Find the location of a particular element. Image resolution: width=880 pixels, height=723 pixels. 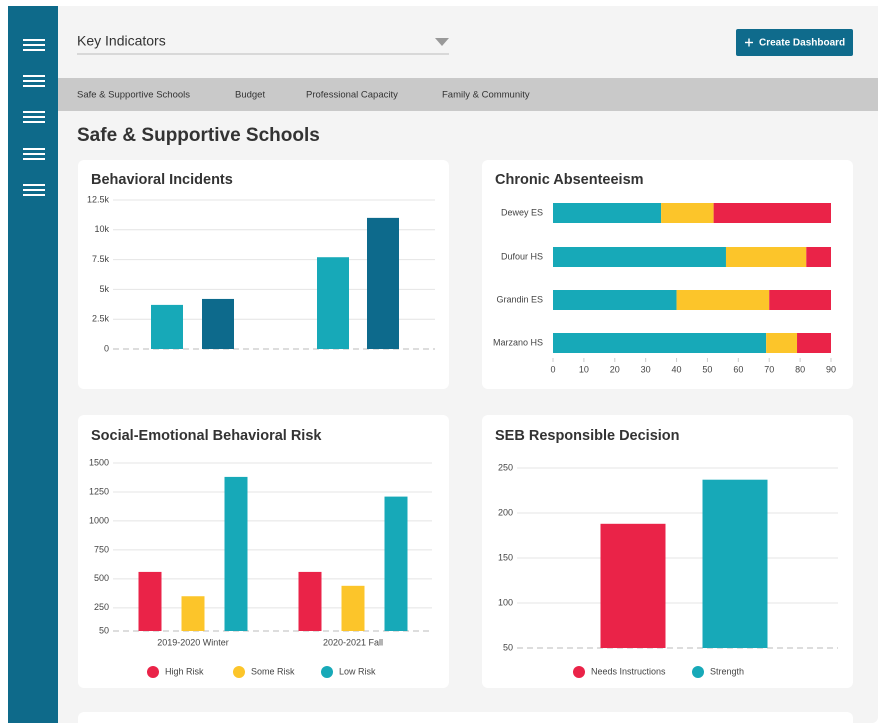

y-tick-label: Dewey ES is located at coordinates (522, 212).